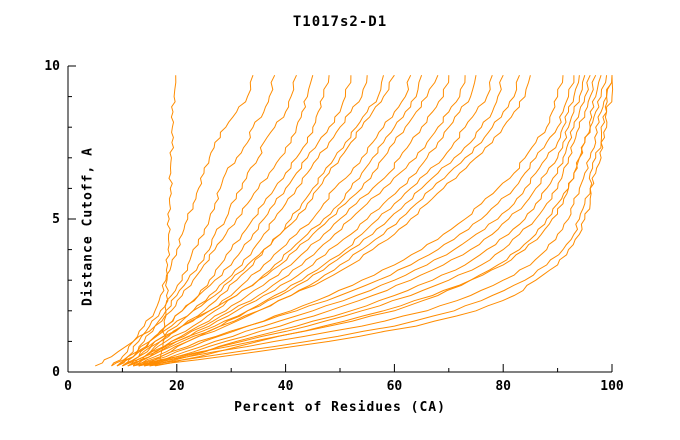 The width and height of the screenshot is (680, 440). I want to click on x-tick-label: 60, so click(395, 386).